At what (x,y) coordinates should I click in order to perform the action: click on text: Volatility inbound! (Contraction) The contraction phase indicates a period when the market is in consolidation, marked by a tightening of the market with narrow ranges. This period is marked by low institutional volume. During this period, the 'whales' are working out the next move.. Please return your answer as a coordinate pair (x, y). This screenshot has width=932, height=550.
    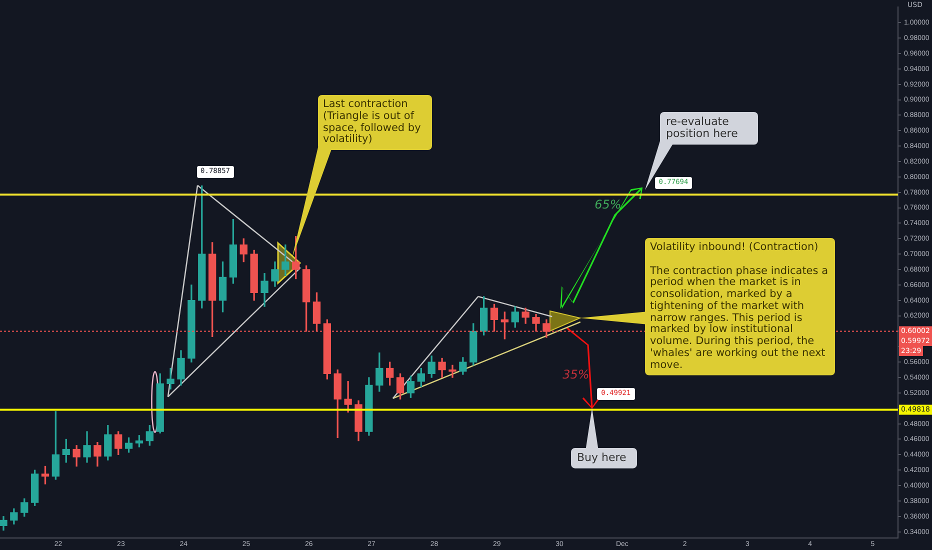
    Looking at the image, I should click on (739, 305).